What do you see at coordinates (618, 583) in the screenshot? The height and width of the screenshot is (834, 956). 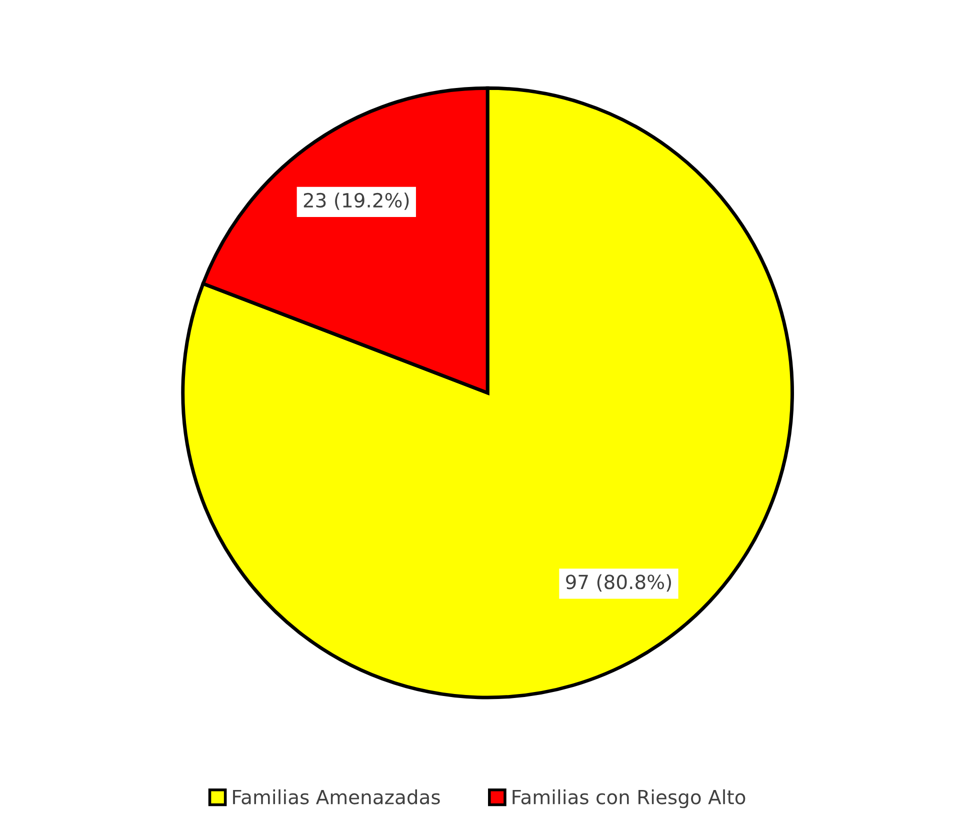 I see `data-label: 97 (80.8%)` at bounding box center [618, 583].